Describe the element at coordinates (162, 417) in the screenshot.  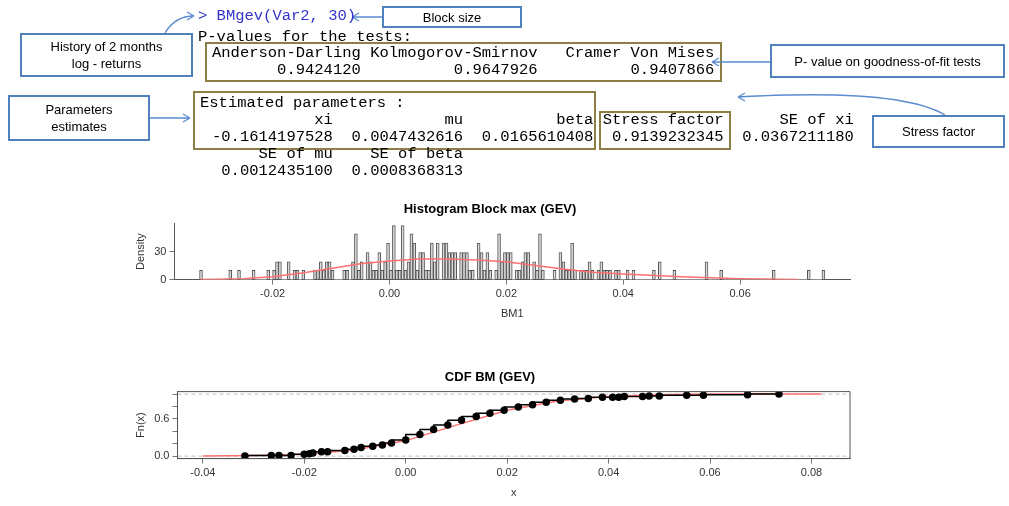
I see `y-tick-label: 0.6` at that location.